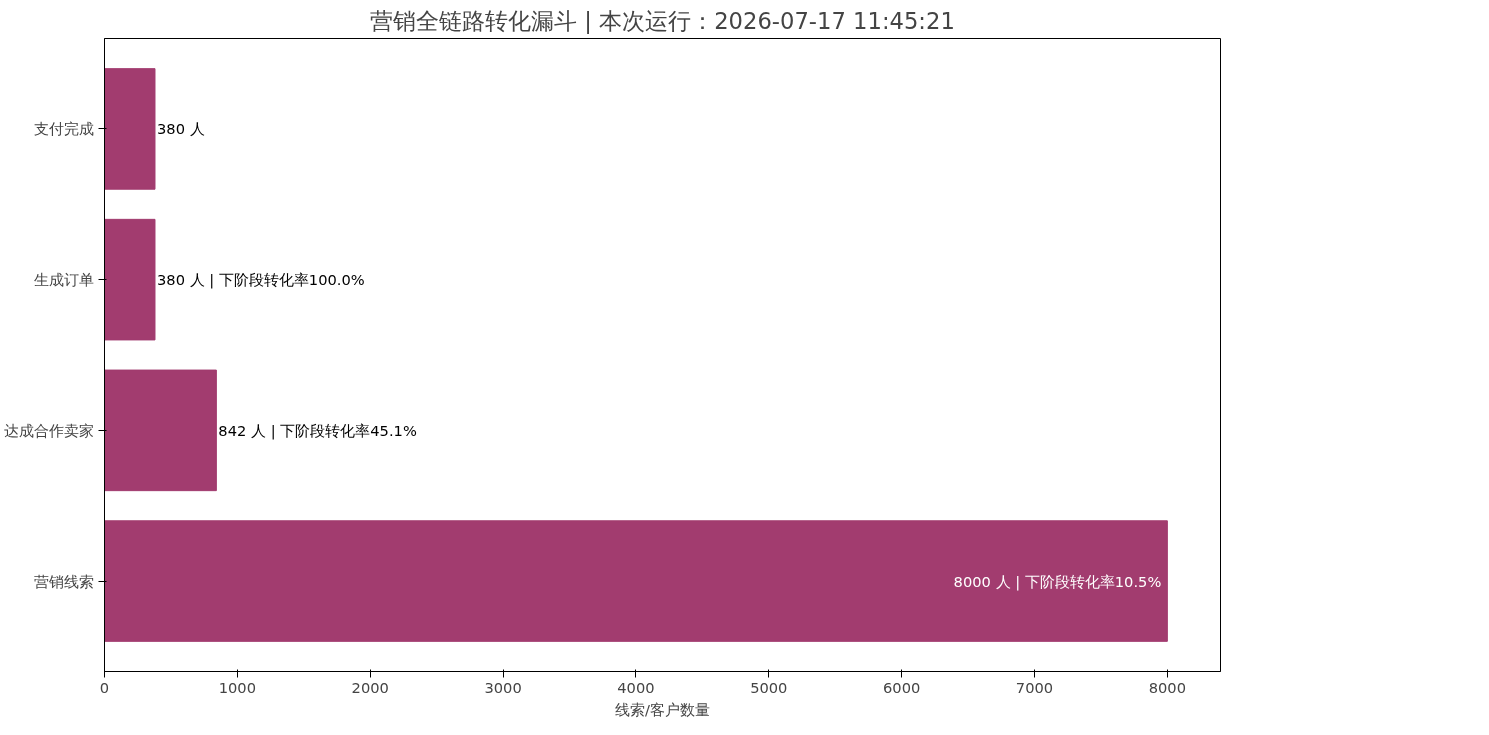 This screenshot has height=735, width=1489. I want to click on x-tick-label: 0, so click(104, 687).